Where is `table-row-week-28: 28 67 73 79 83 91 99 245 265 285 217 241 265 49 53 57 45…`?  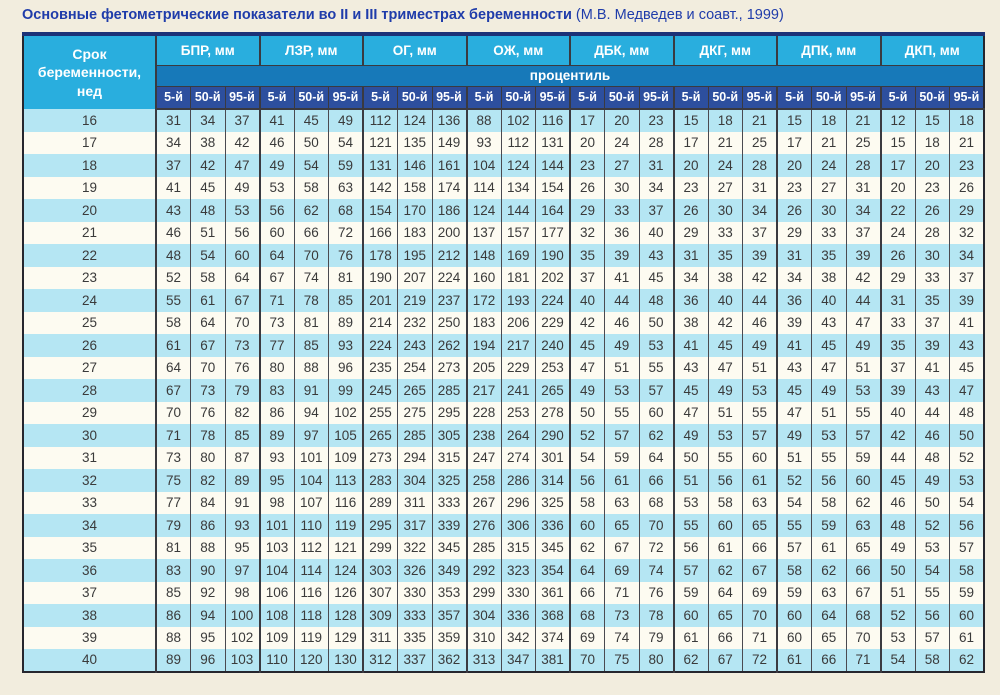 table-row-week-28: 28 67 73 79 83 91 99 245 265 285 217 241 265 49 53 57 45… is located at coordinates (503, 390).